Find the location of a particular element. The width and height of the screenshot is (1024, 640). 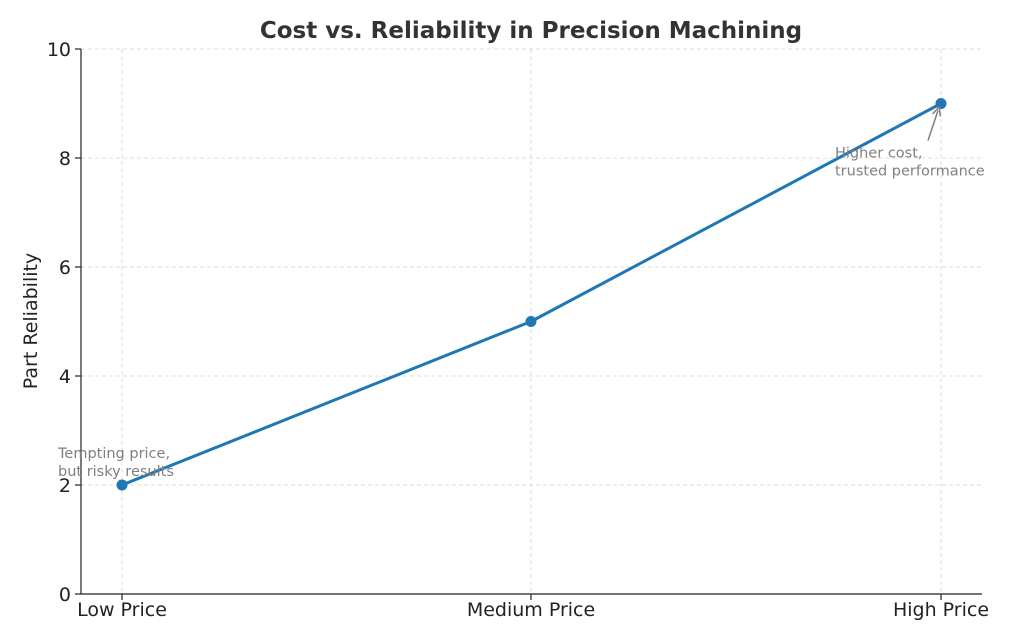

annotation-line: Tempting price, is located at coordinates (113, 454).